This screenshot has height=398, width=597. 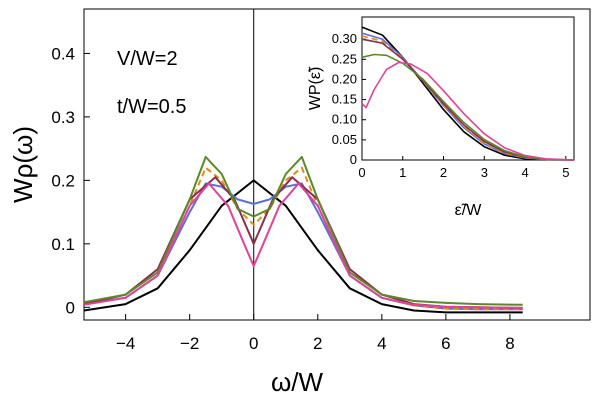 What do you see at coordinates (63, 53) in the screenshot?
I see `main-y-tick-label: 0.4` at bounding box center [63, 53].